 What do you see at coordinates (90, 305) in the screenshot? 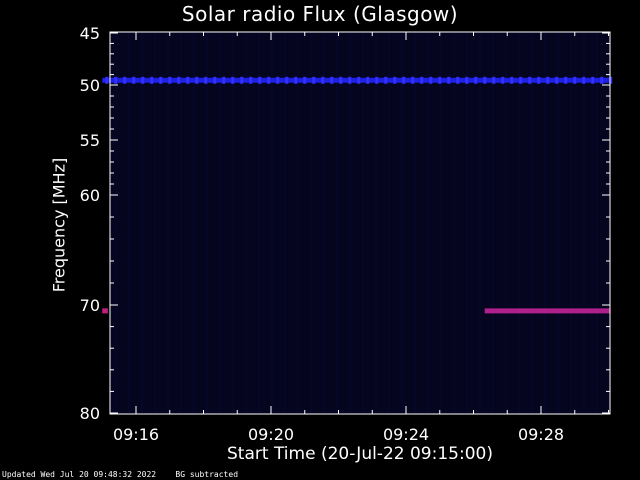
I see `y-tick-label: 70` at bounding box center [90, 305].